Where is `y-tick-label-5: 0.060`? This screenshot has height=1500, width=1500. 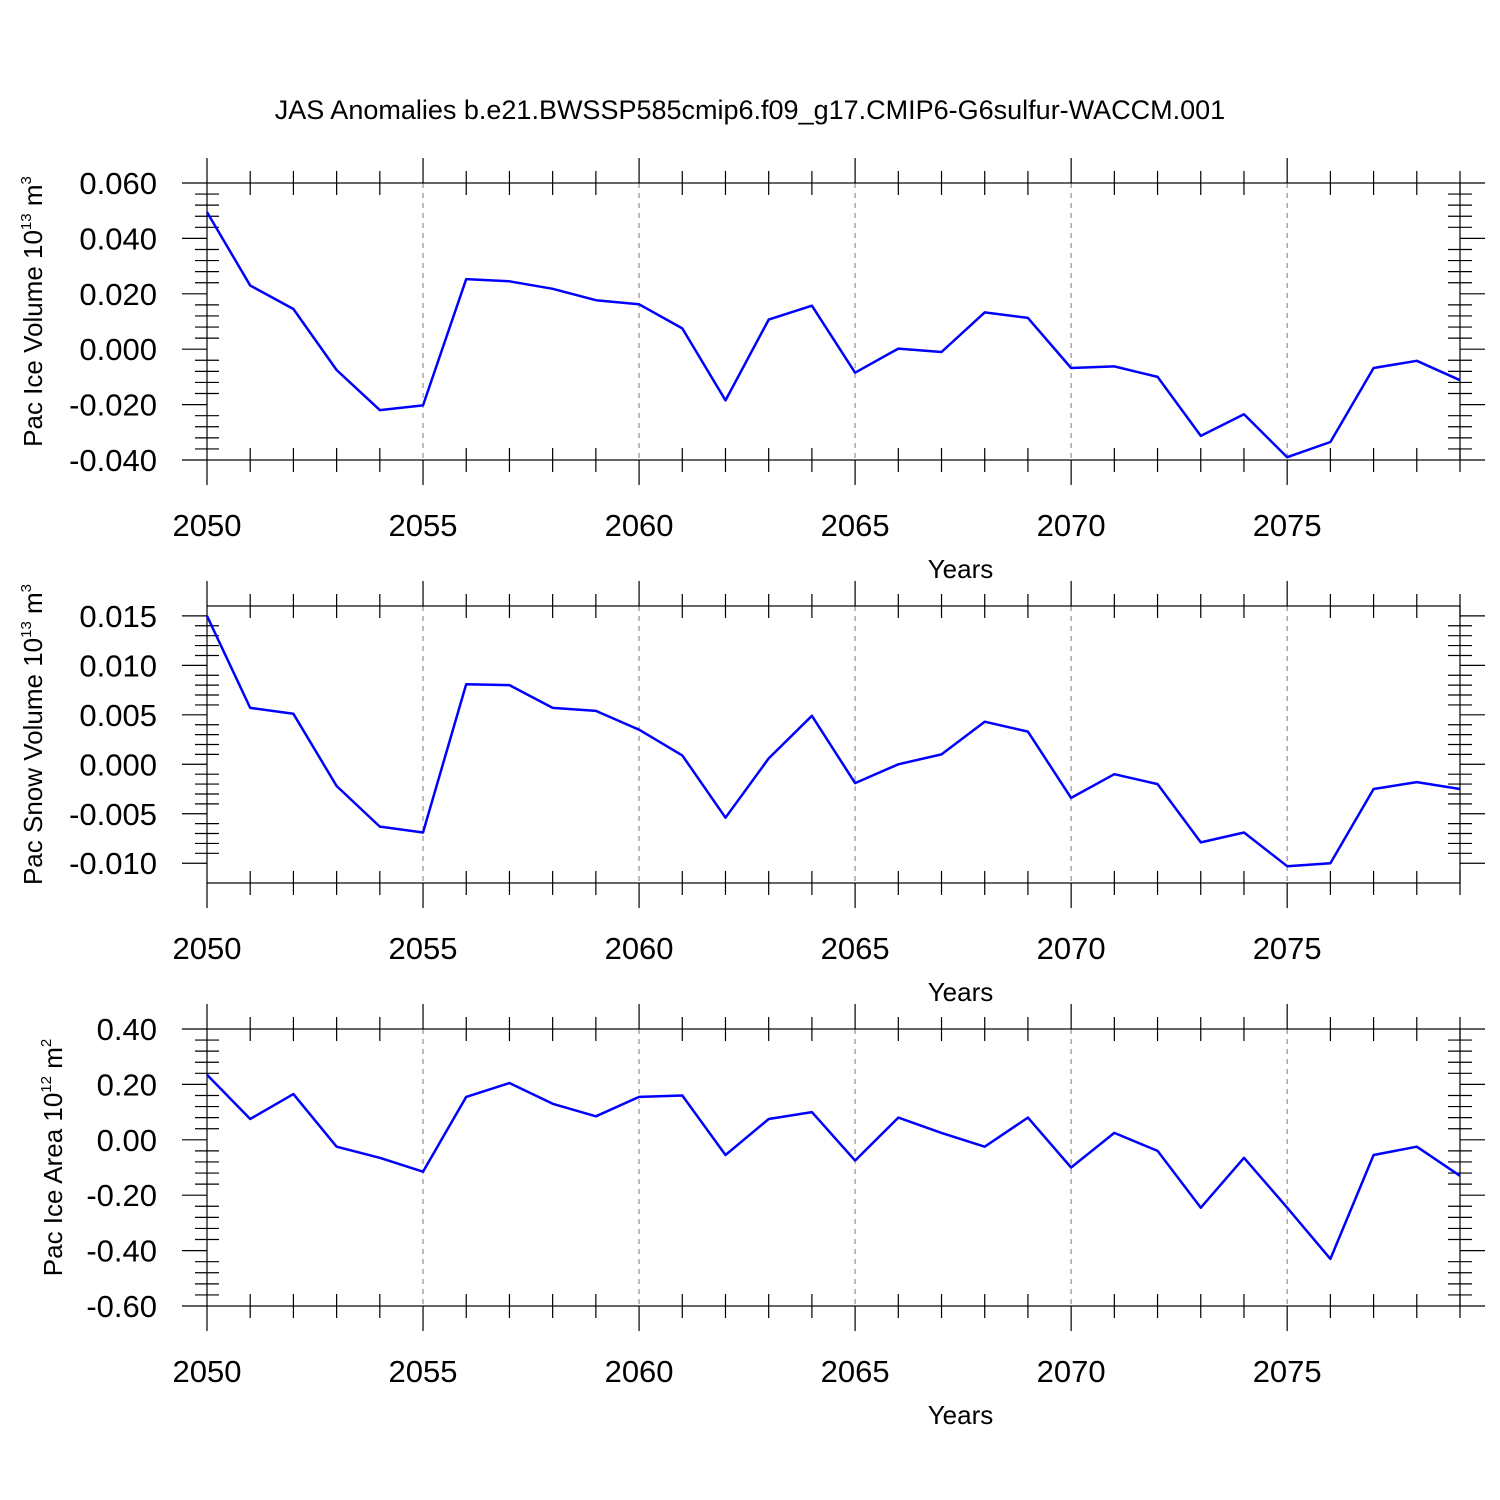 y-tick-label-5: 0.060 is located at coordinates (118, 183).